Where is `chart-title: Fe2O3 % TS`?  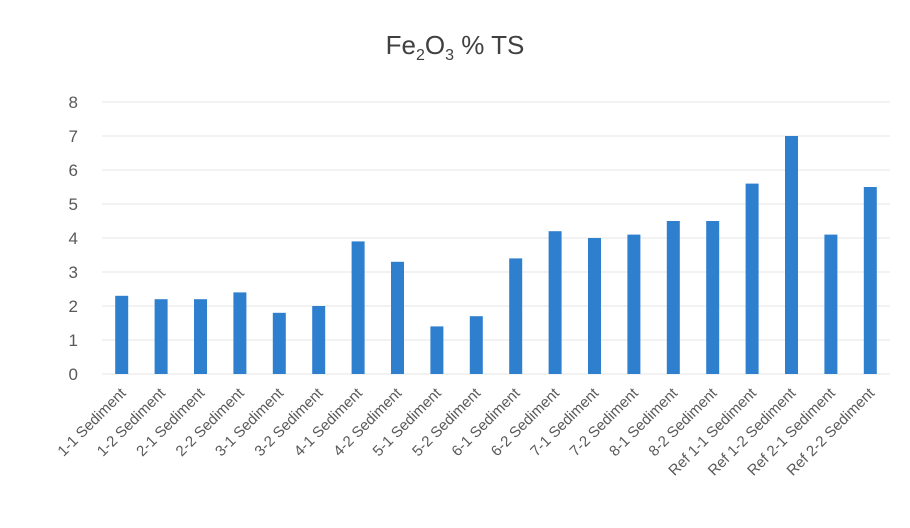 chart-title: Fe2O3 % TS is located at coordinates (455, 47).